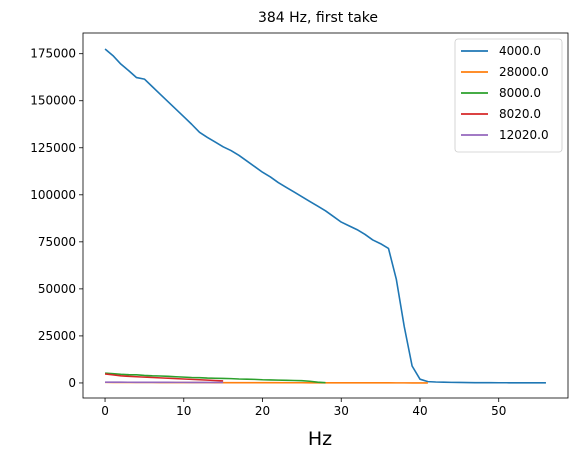  Describe the element at coordinates (105, 411) in the screenshot. I see `x-tick-label: 0` at that location.